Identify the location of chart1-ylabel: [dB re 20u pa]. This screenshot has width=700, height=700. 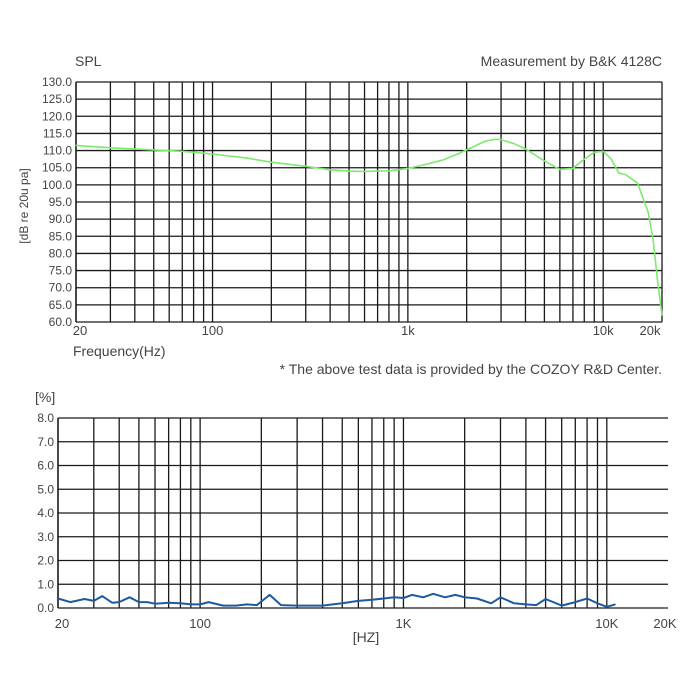
(24, 205).